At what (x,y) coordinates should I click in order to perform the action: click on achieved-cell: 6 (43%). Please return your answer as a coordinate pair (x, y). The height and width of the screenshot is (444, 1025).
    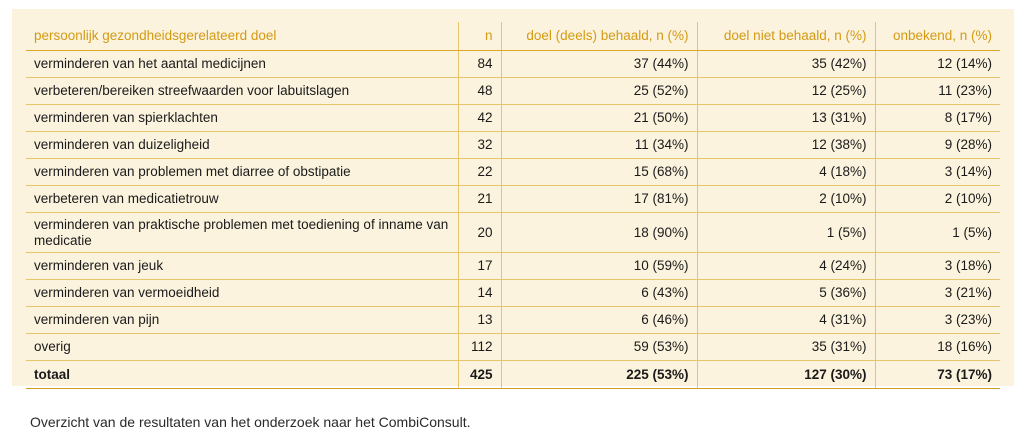
    Looking at the image, I should click on (598, 293).